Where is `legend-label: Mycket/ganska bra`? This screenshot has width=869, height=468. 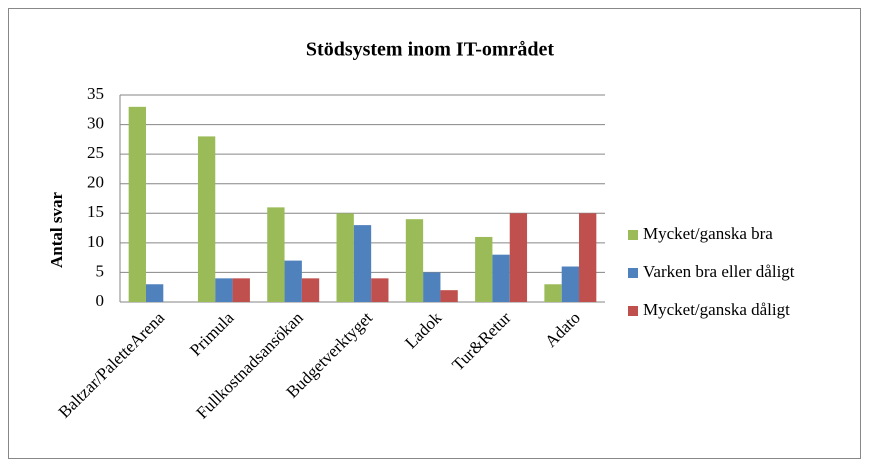 legend-label: Mycket/ganska bra is located at coordinates (708, 233).